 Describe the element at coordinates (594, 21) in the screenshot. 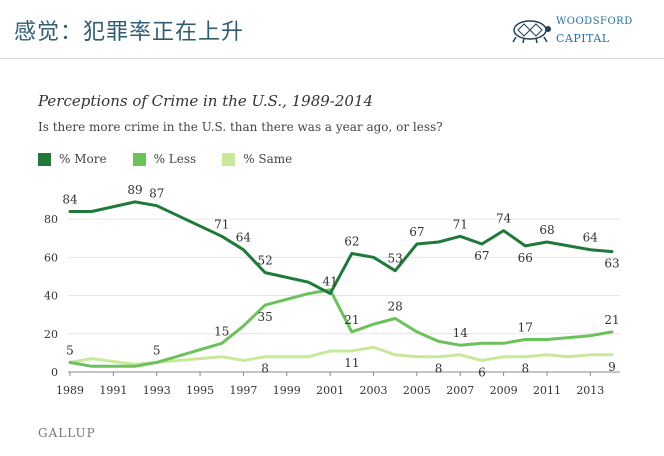

I see `logo-text-line1: WOODSFORD` at that location.